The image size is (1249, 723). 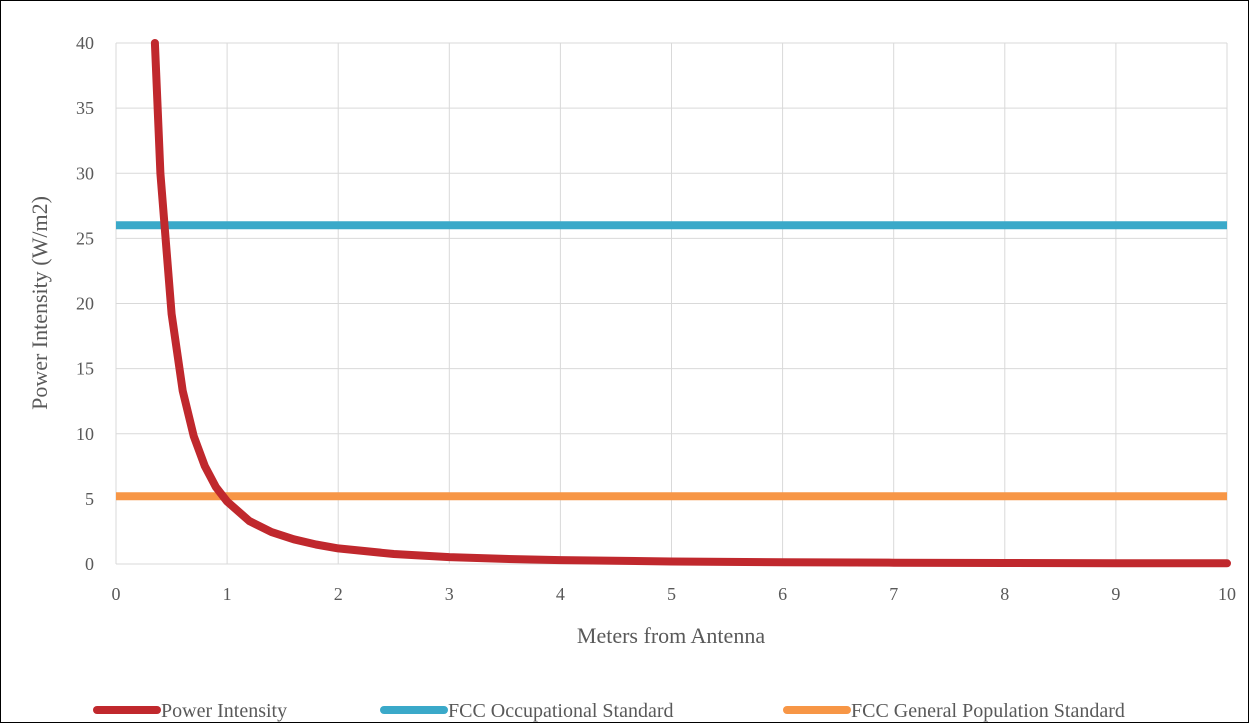 What do you see at coordinates (85, 108) in the screenshot?
I see `y-tick-label: 35` at bounding box center [85, 108].